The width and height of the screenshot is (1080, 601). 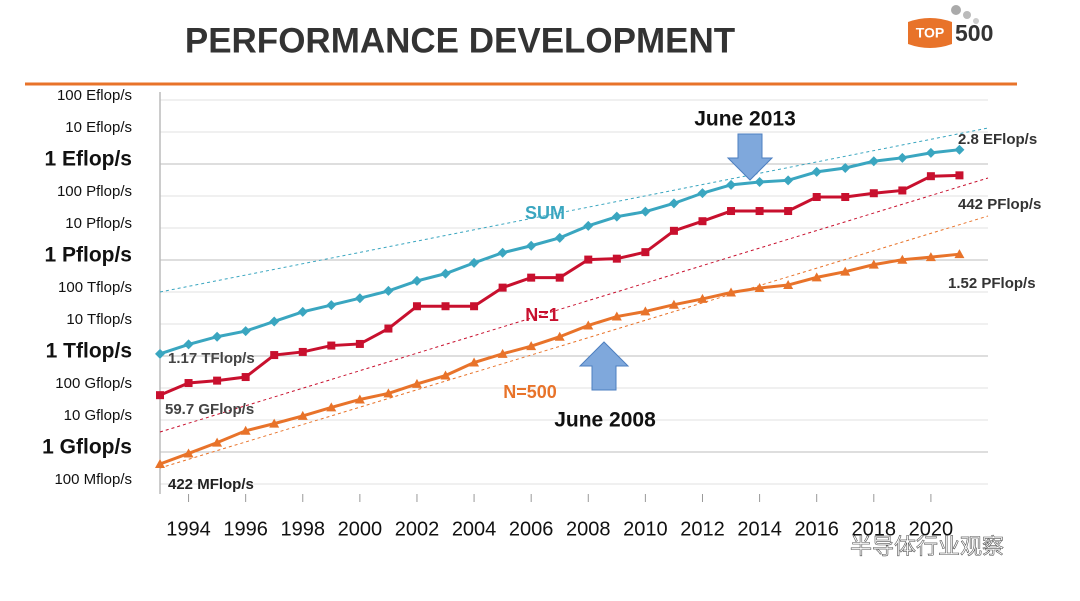 What do you see at coordinates (245, 529) in the screenshot?
I see `x-tick-label: 1996` at bounding box center [245, 529].